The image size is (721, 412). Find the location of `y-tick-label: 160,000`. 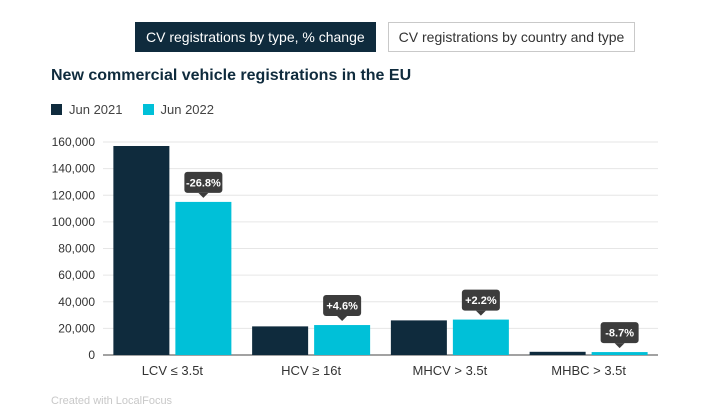

y-tick-label: 160,000 is located at coordinates (74, 142).